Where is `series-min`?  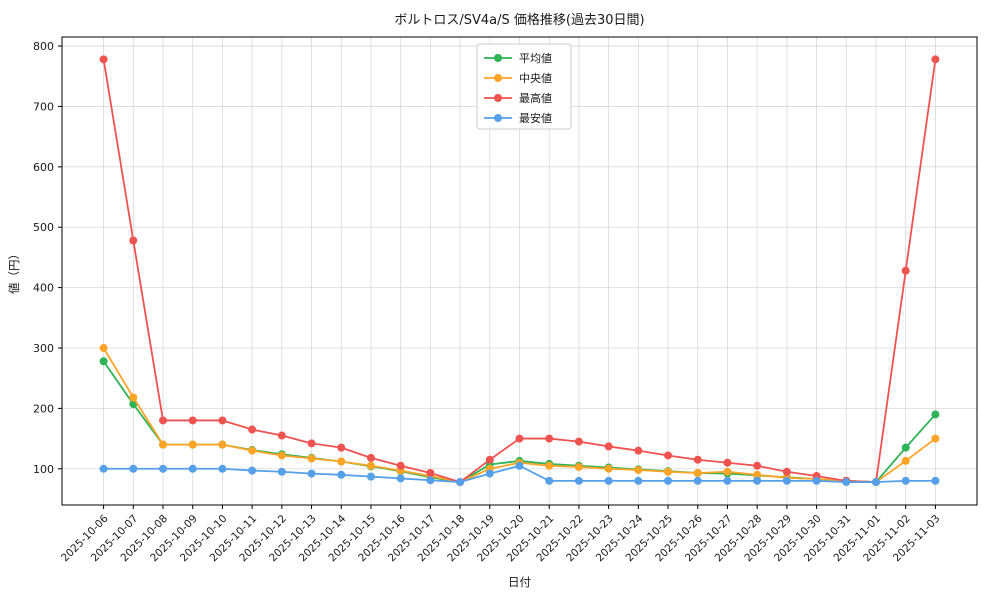
series-min is located at coordinates (519, 474).